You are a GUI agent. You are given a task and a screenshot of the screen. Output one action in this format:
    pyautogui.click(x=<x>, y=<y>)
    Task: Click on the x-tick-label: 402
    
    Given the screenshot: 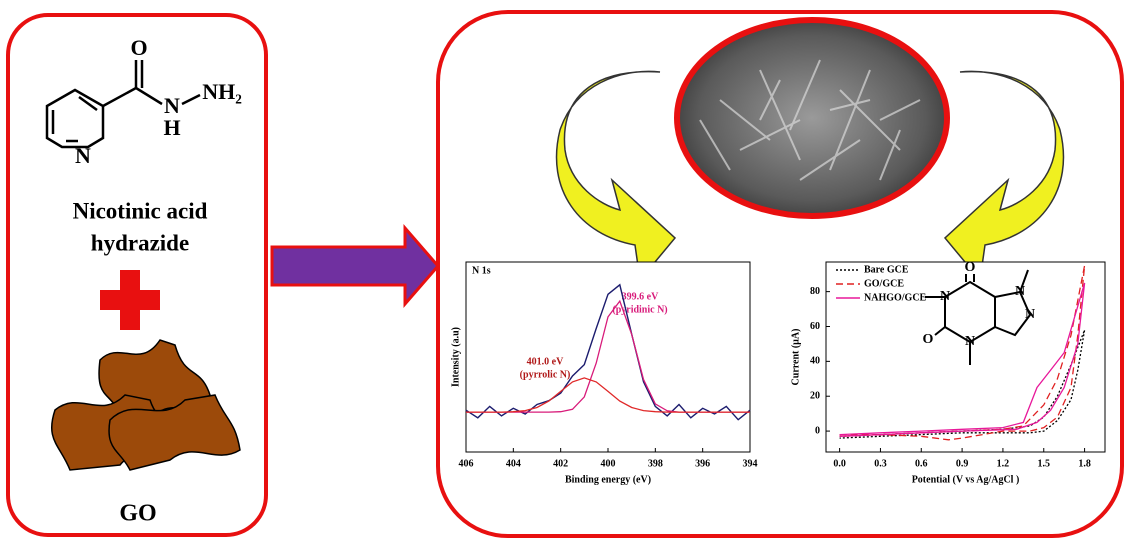 What is the action you would take?
    pyautogui.click(x=560, y=463)
    